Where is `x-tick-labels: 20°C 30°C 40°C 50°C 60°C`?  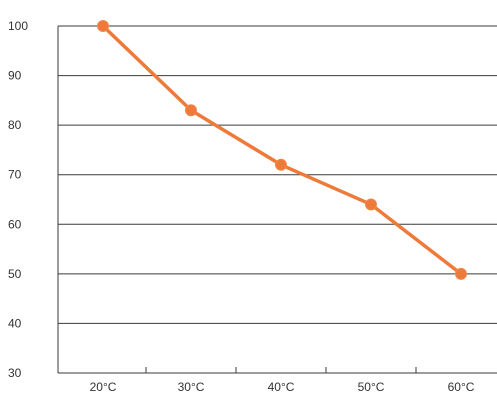
x-tick-labels: 20°C 30°C 40°C 50°C 60°C is located at coordinates (282, 387).